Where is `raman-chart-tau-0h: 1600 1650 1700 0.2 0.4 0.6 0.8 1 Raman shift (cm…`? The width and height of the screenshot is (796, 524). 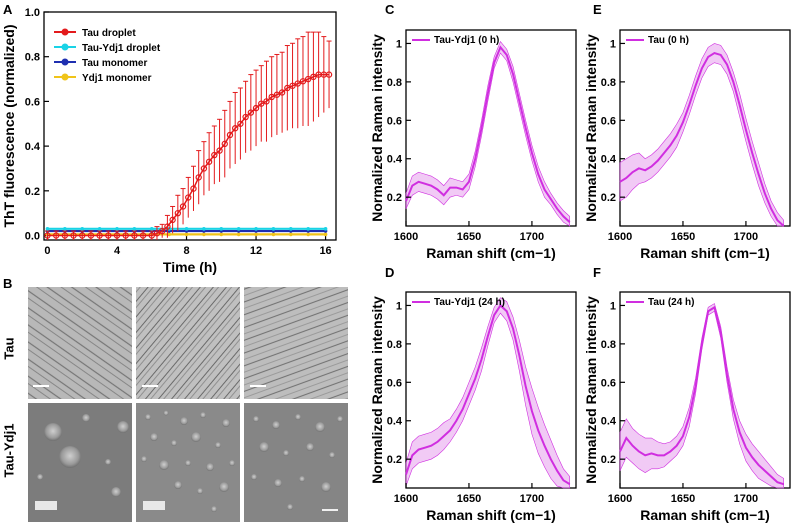 raman-chart-tau-0h: 1600 1650 1700 0.2 0.4 0.6 0.8 1 Raman shift (cm… is located at coordinates (687, 145).